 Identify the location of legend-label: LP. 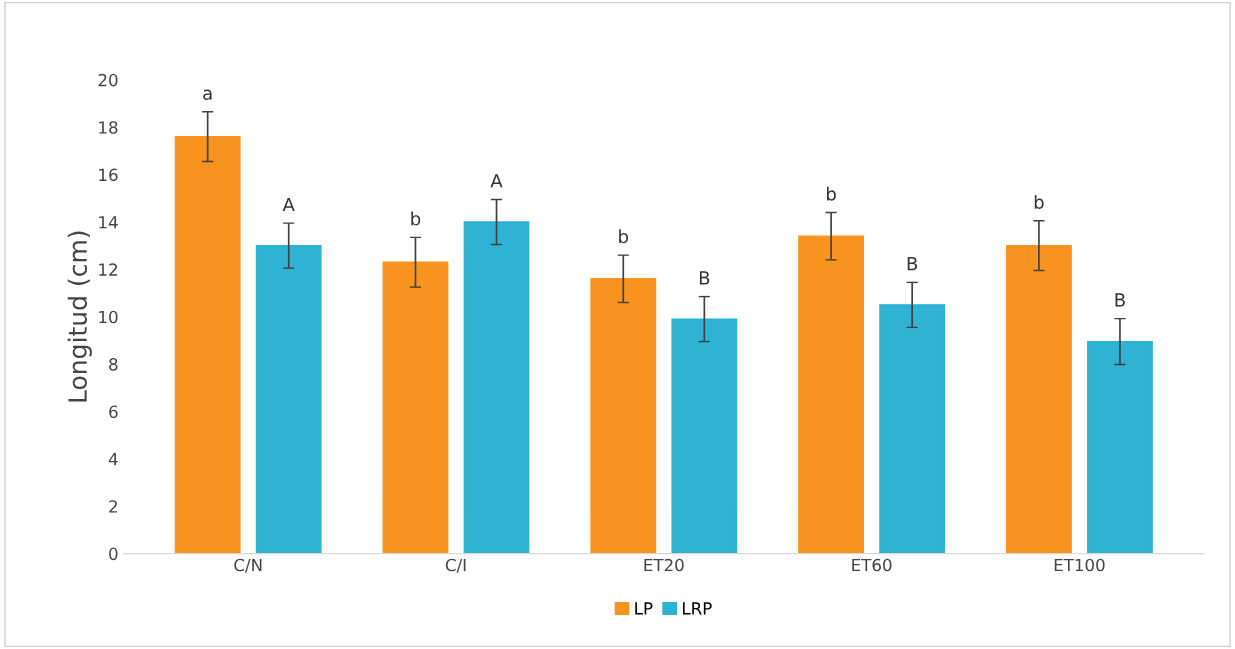
(644, 608).